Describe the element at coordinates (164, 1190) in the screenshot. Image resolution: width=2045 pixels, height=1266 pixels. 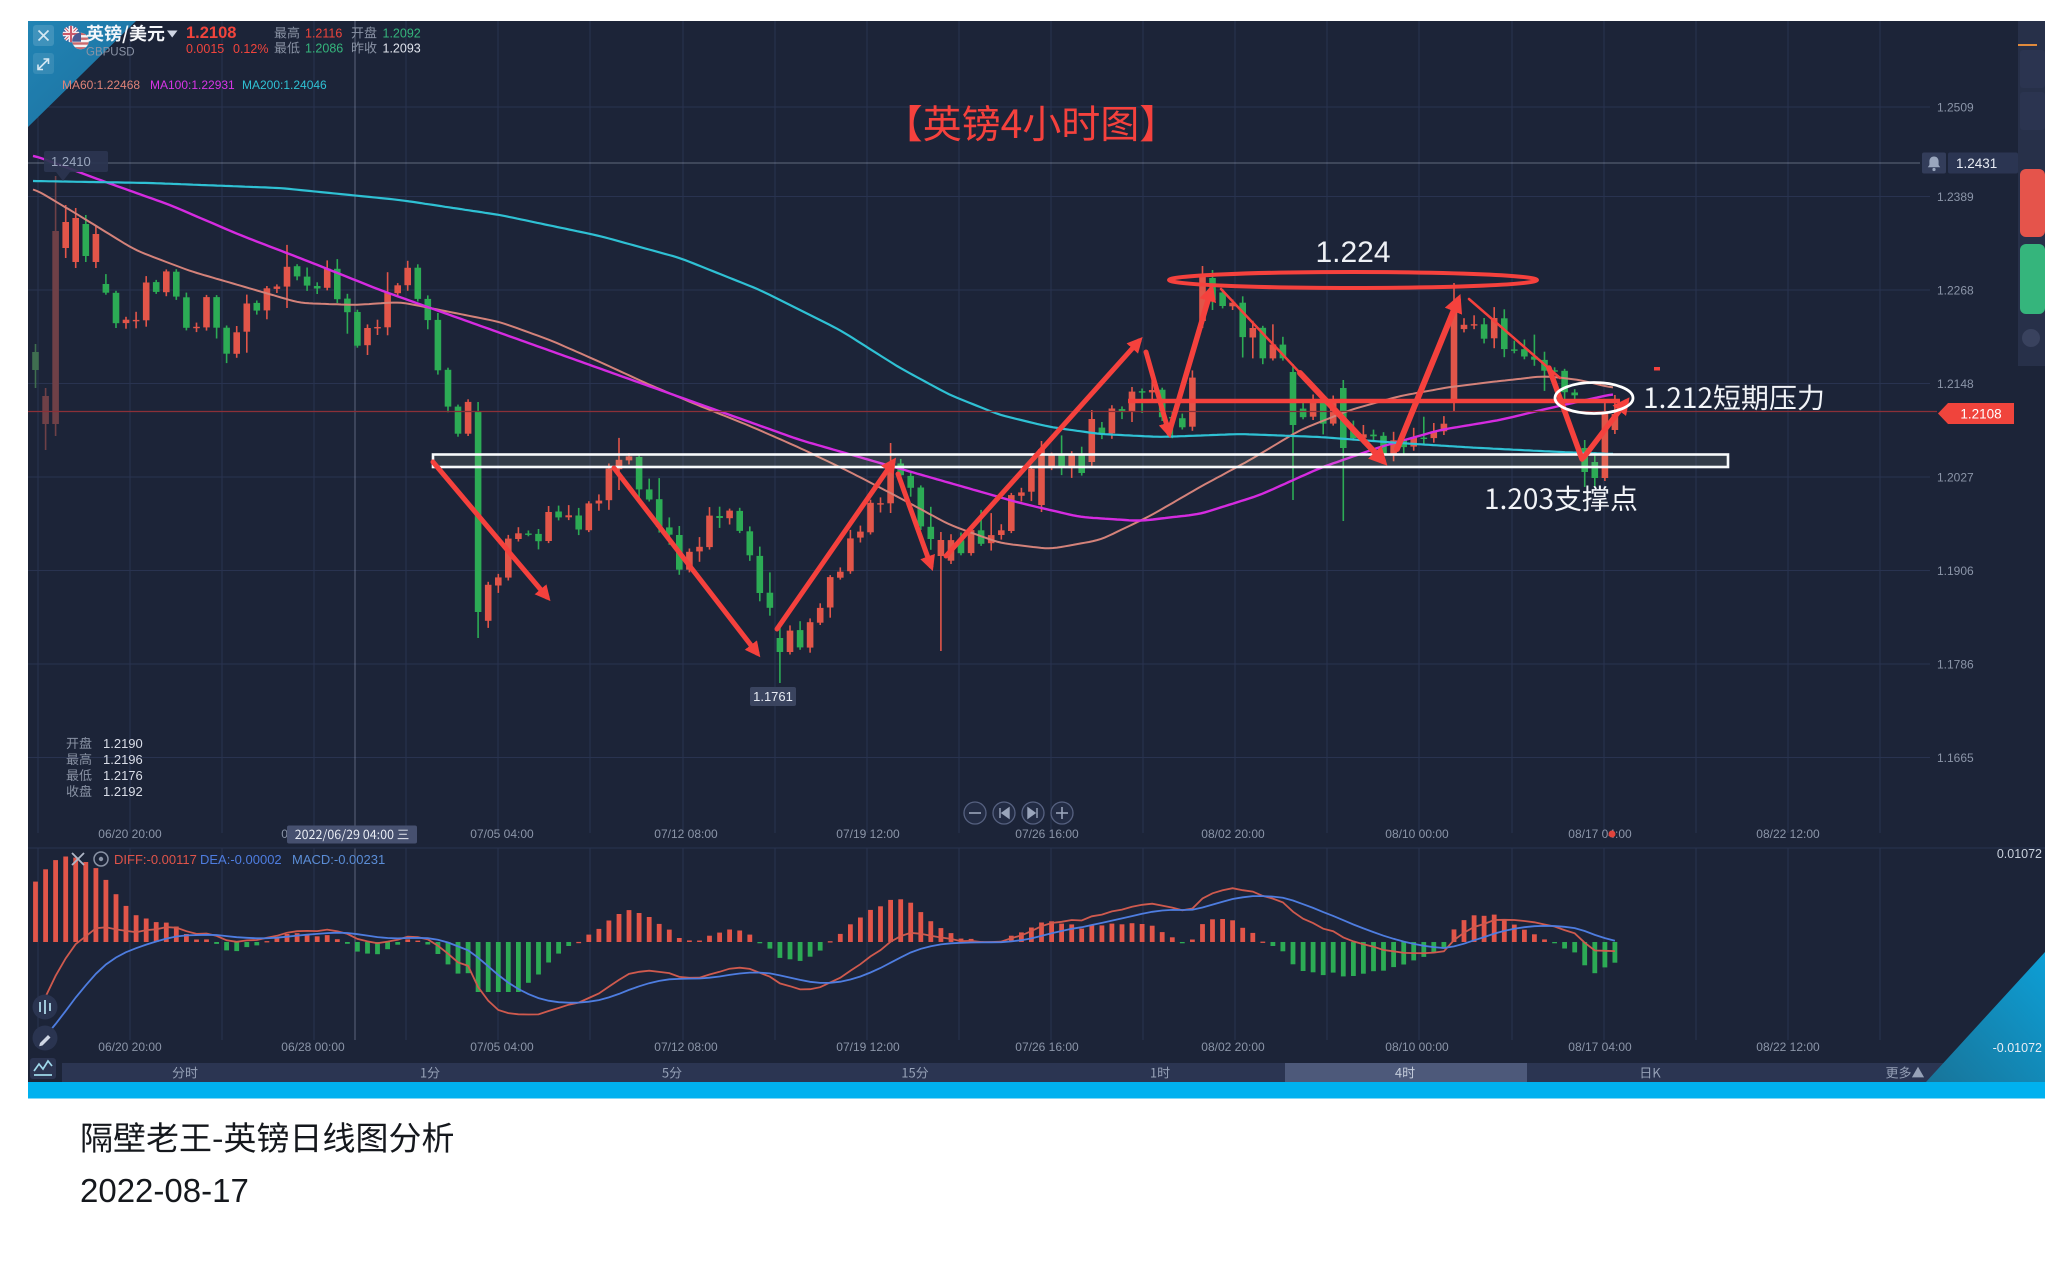
I see `svg-text: 2022-08-17` at that location.